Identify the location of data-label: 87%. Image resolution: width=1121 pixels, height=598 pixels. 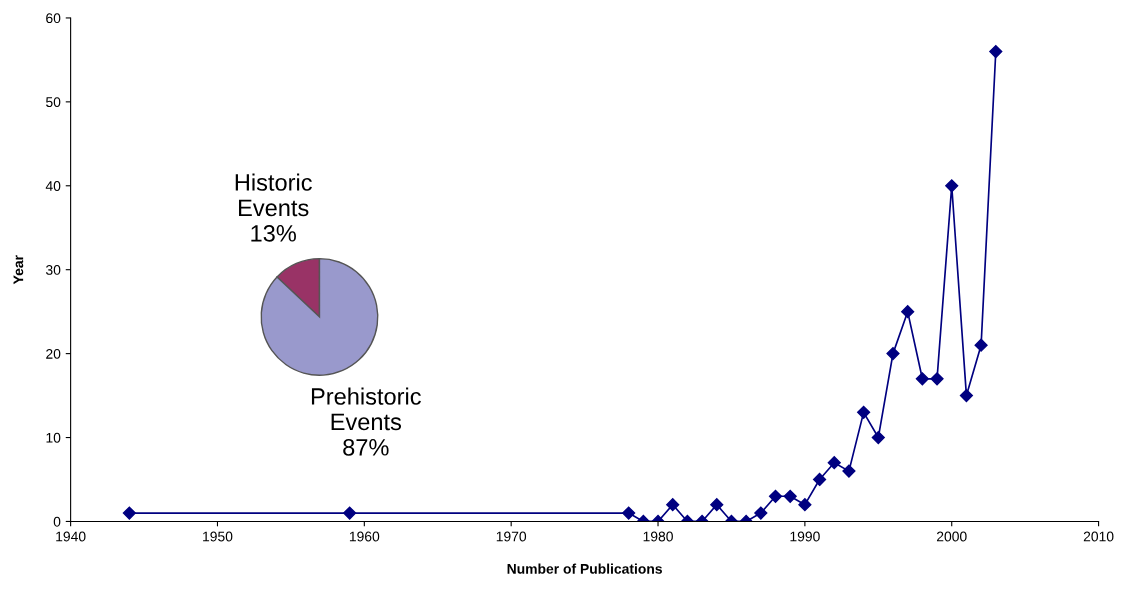
(366, 447).